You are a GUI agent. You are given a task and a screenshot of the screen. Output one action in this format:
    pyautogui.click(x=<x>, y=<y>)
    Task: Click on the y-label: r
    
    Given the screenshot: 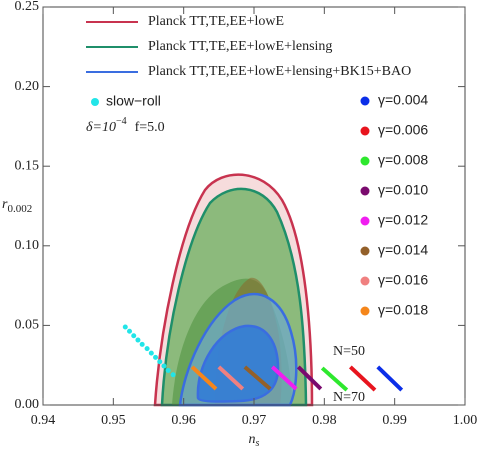 What is the action you would take?
    pyautogui.click(x=5, y=204)
    